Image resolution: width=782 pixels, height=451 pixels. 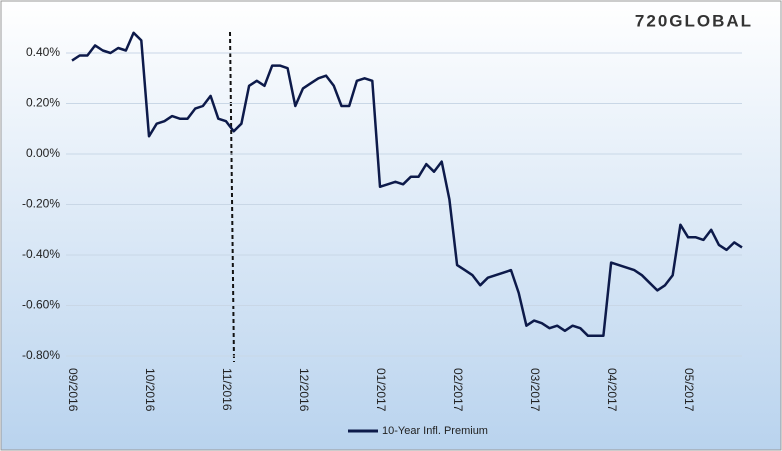 I want to click on x-tick-label: 11/2016, so click(x=227, y=389).